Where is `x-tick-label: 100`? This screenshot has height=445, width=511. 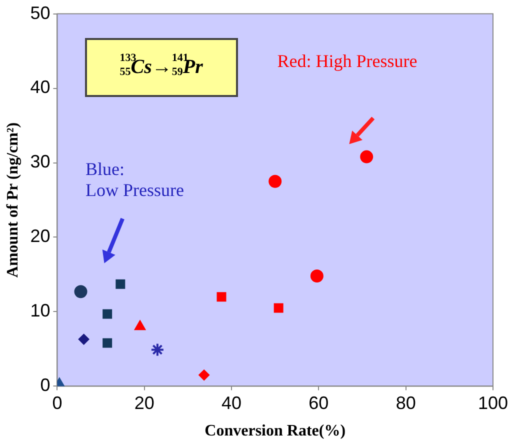 x-tick-label: 100 is located at coordinates (493, 402).